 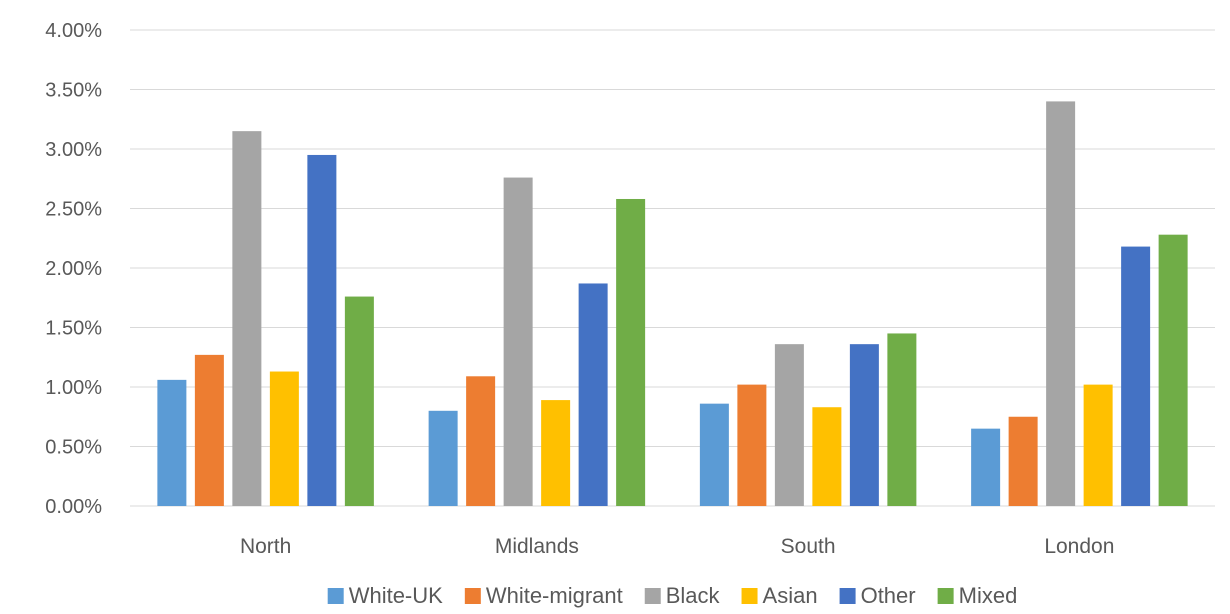 I want to click on legend-item-black: Black, so click(x=682, y=595).